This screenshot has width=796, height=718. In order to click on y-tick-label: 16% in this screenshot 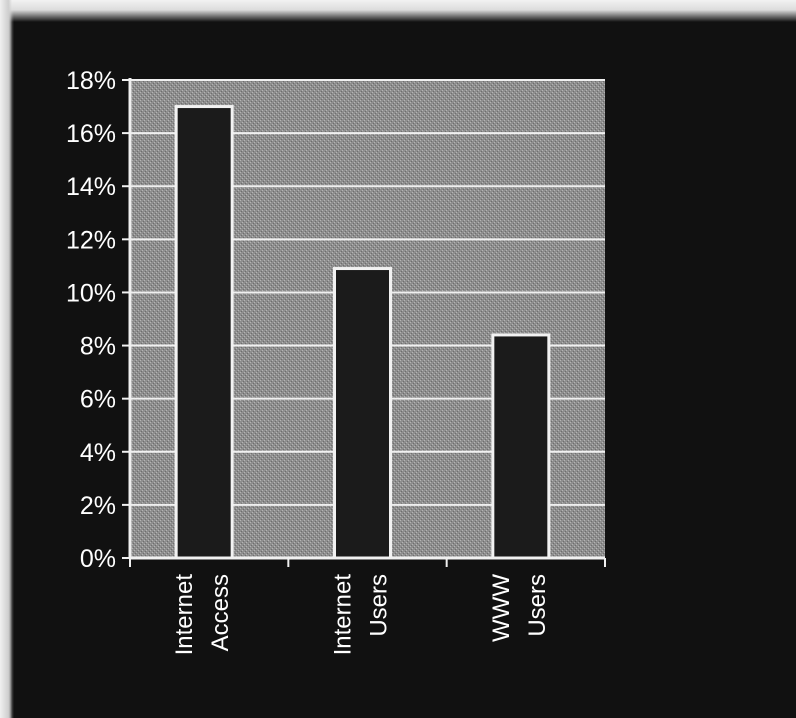, I will do `click(91, 134)`.